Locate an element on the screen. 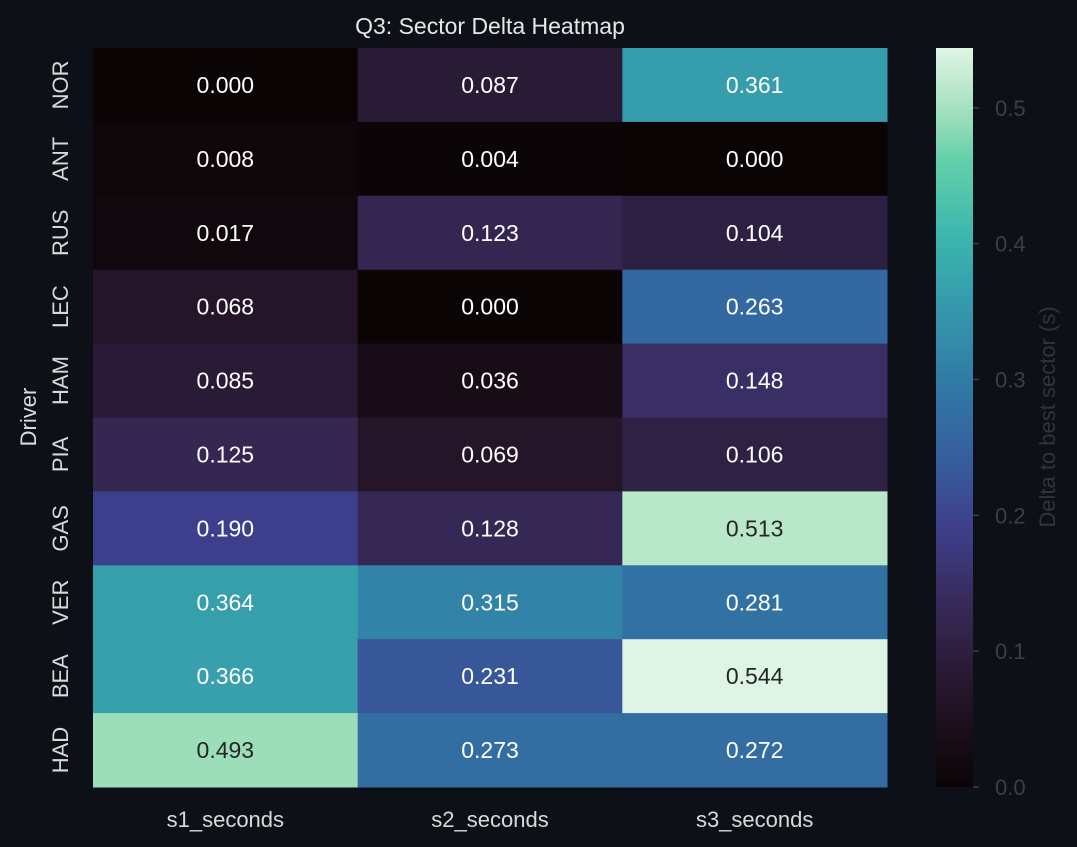 This screenshot has height=847, width=1077. cell-value-label: 0.513 is located at coordinates (755, 528).